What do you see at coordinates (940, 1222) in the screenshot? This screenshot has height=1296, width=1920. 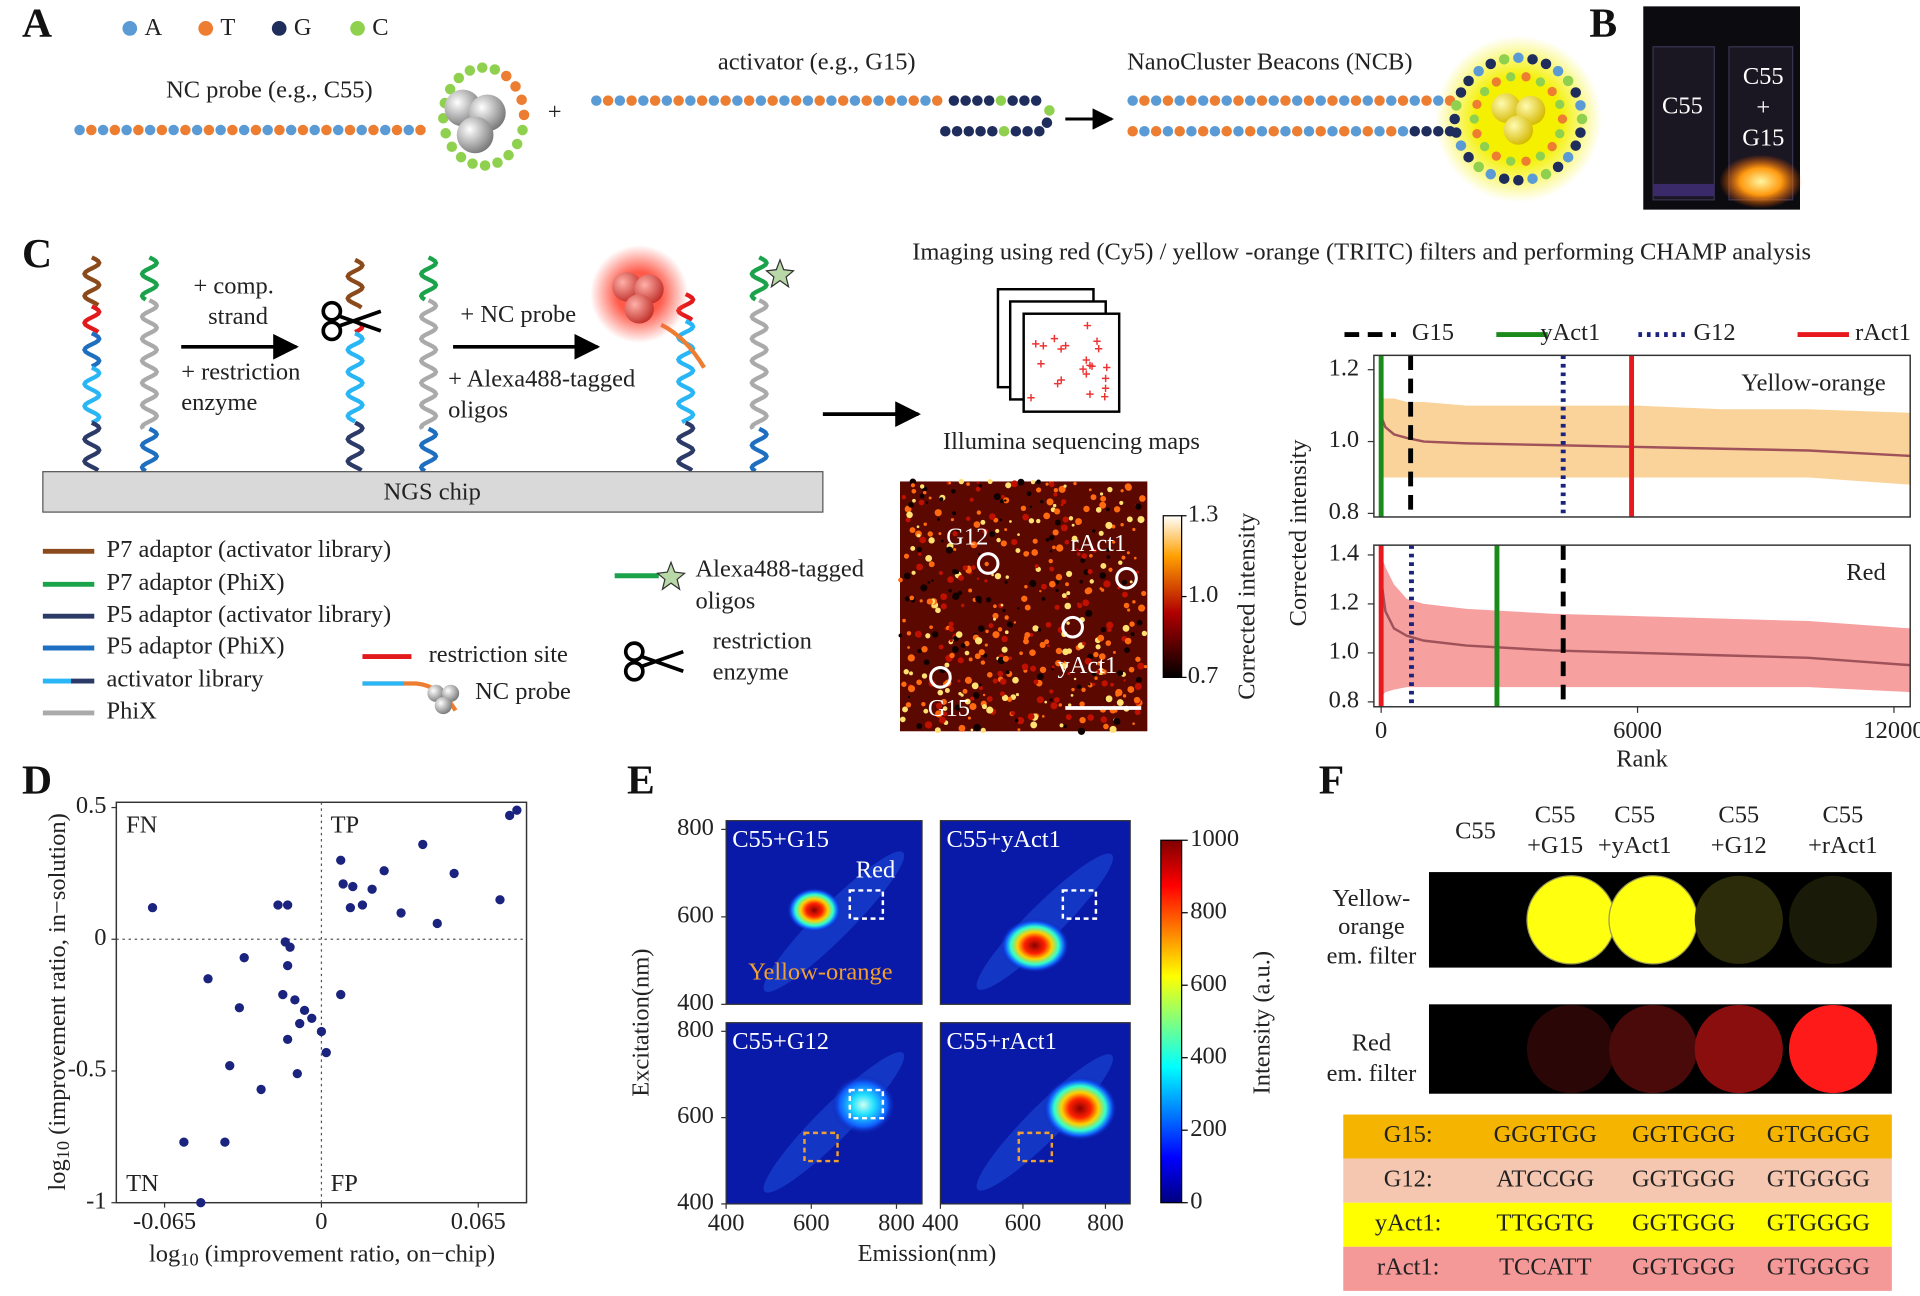 I see `x-tick-label: 400` at bounding box center [940, 1222].